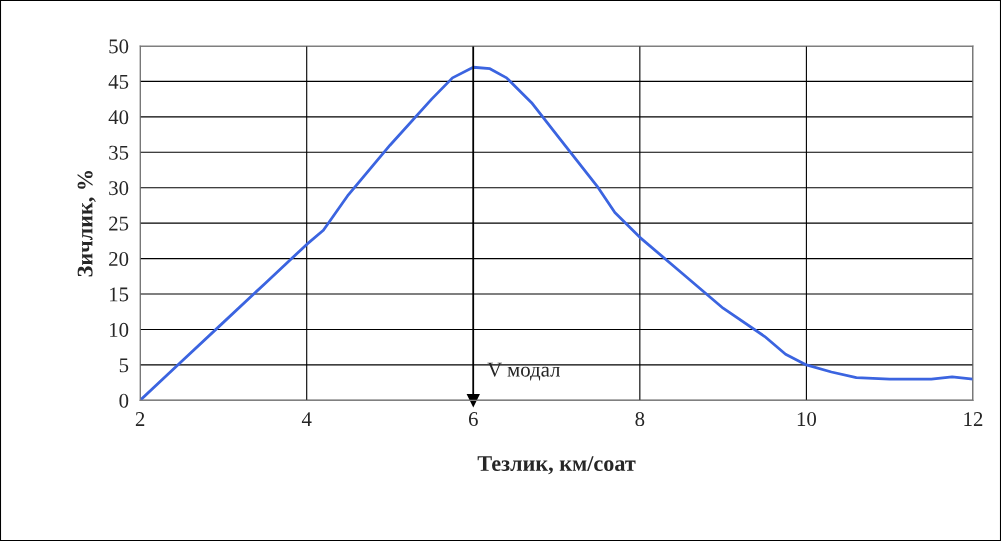 This screenshot has width=1001, height=541. Describe the element at coordinates (973, 419) in the screenshot. I see `x-tick-label: 12` at that location.